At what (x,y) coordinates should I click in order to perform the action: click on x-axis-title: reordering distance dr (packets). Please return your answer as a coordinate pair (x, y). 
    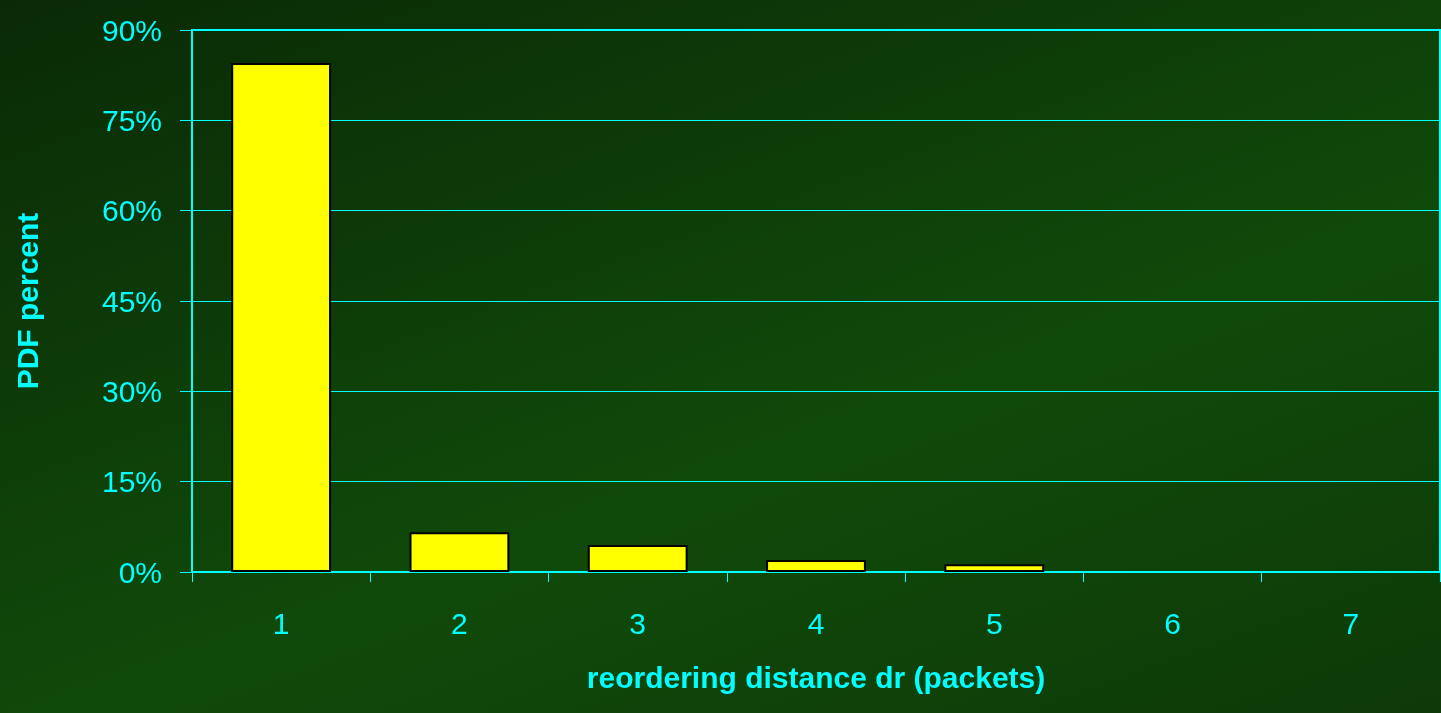
    Looking at the image, I should click on (816, 677).